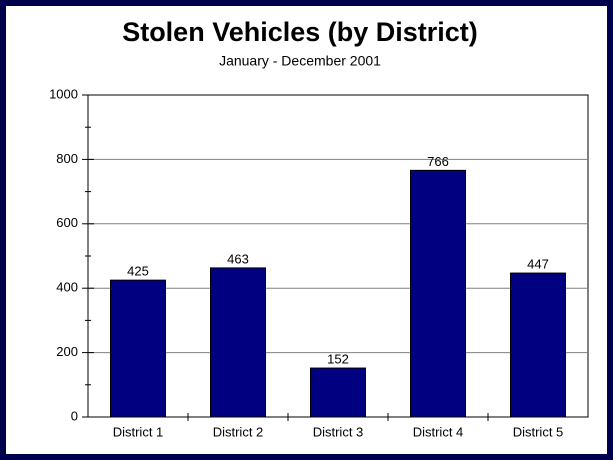 This screenshot has height=460, width=613. Describe the element at coordinates (438, 161) in the screenshot. I see `data-label: 766` at that location.